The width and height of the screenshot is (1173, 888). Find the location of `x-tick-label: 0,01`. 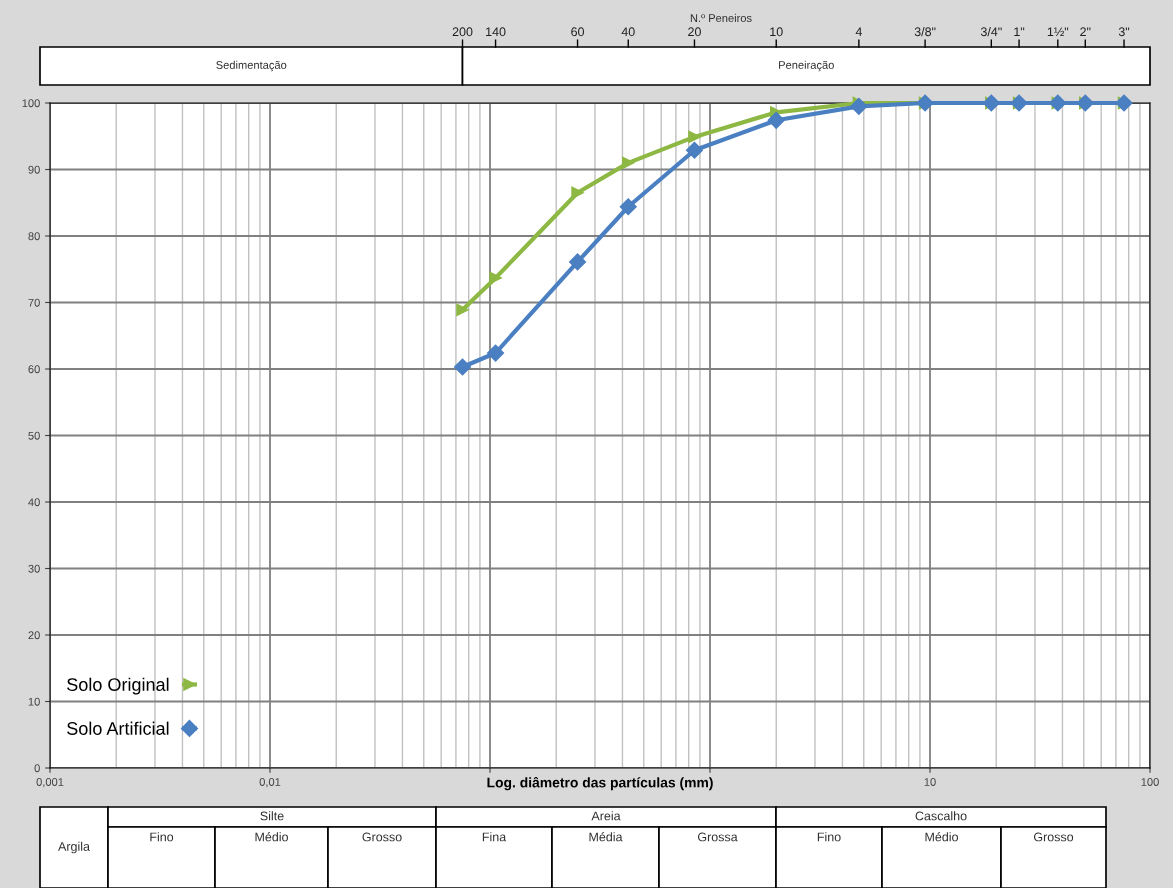

x-tick-label: 0,01 is located at coordinates (270, 783).